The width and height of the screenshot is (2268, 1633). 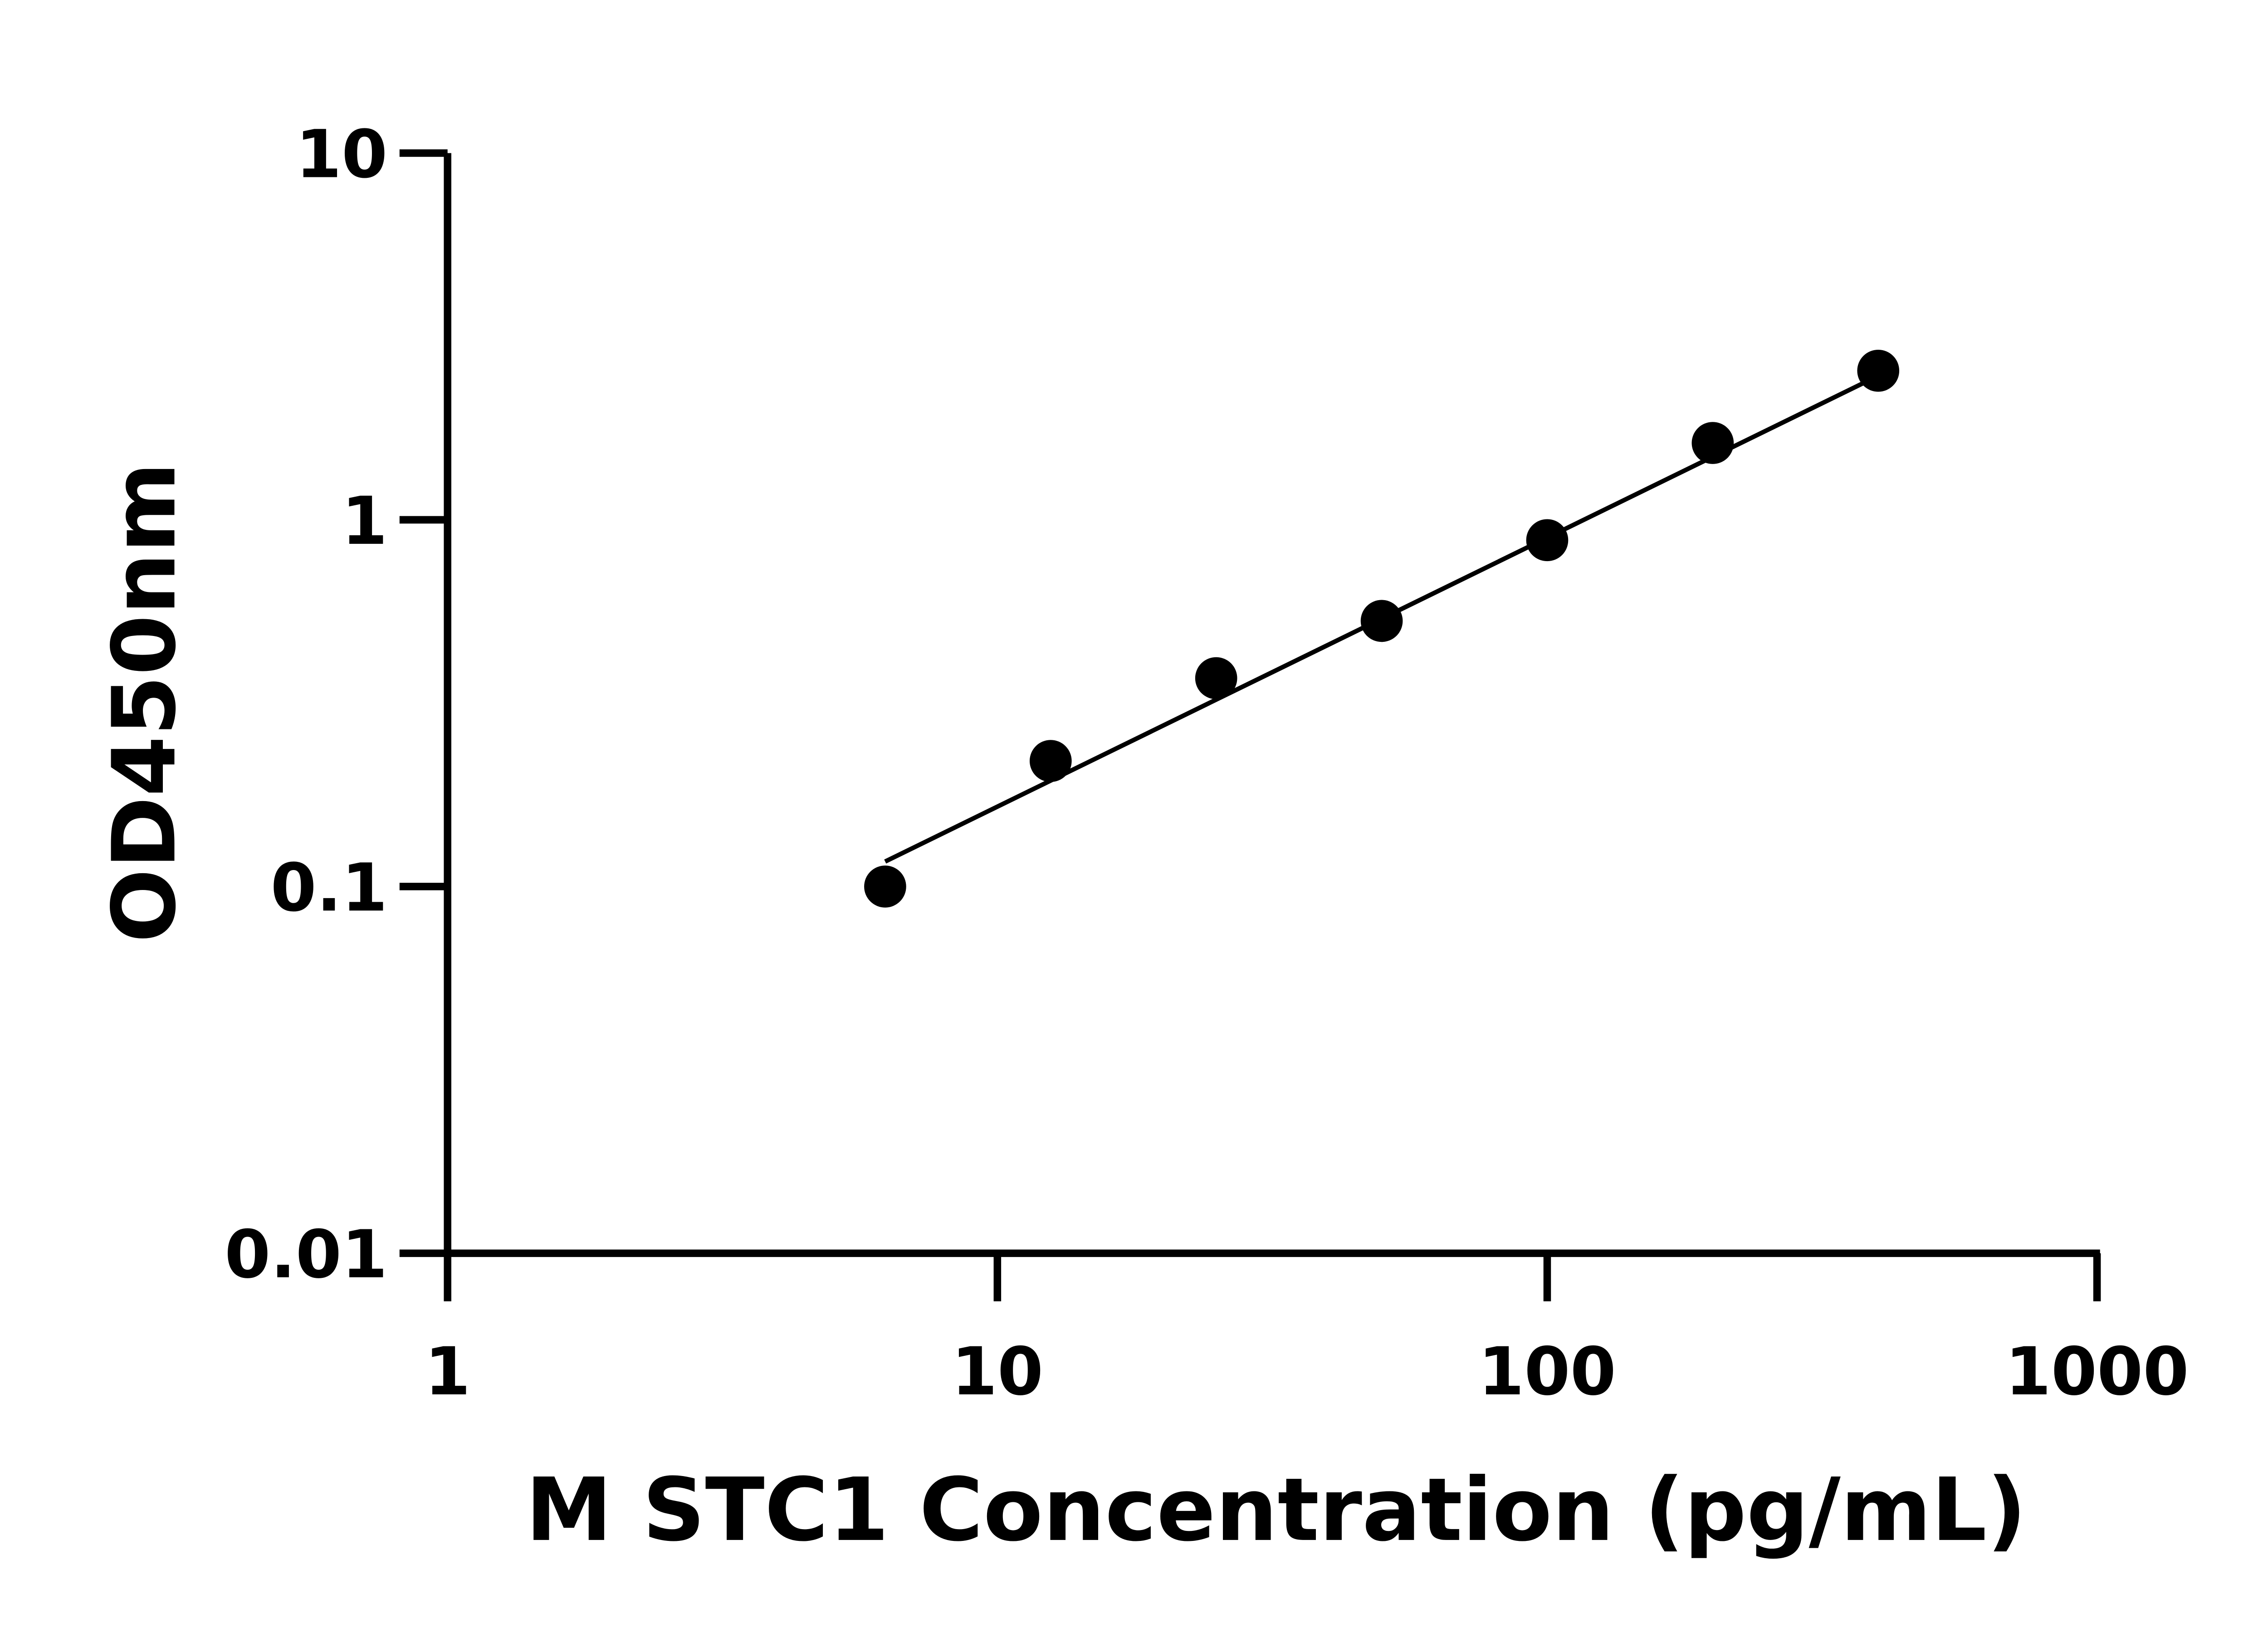 What do you see at coordinates (1547, 1372) in the screenshot?
I see `x-tick-label: 100` at bounding box center [1547, 1372].